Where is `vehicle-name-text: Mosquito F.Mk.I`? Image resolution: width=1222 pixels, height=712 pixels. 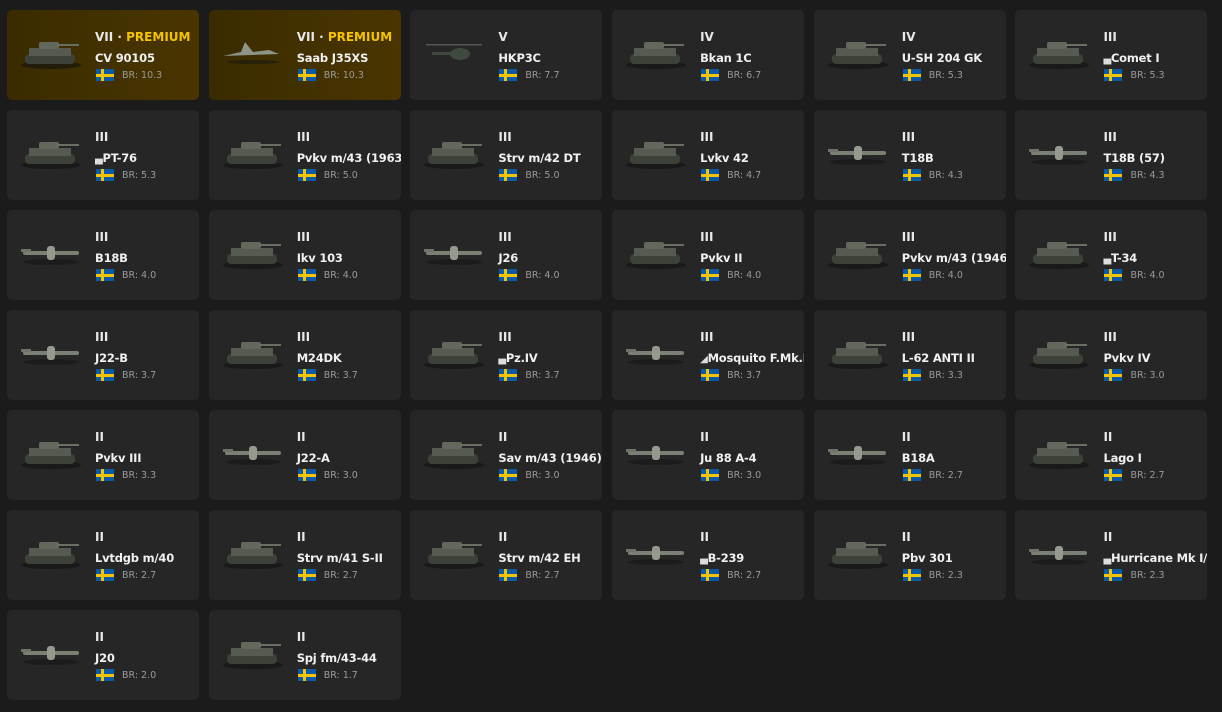
vehicle-name-text: Mosquito F.Mk.I is located at coordinates (756, 358).